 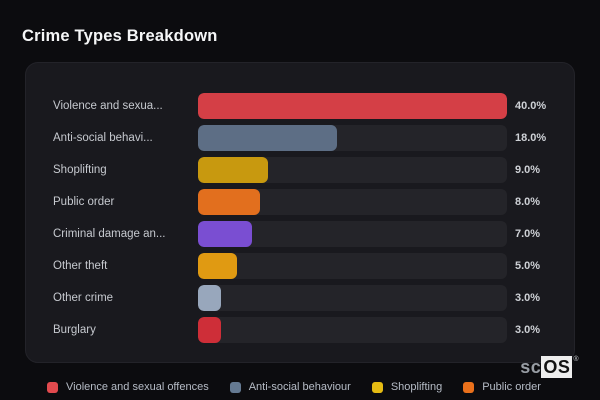 What do you see at coordinates (528, 202) in the screenshot?
I see `value-label: 8.0%` at bounding box center [528, 202].